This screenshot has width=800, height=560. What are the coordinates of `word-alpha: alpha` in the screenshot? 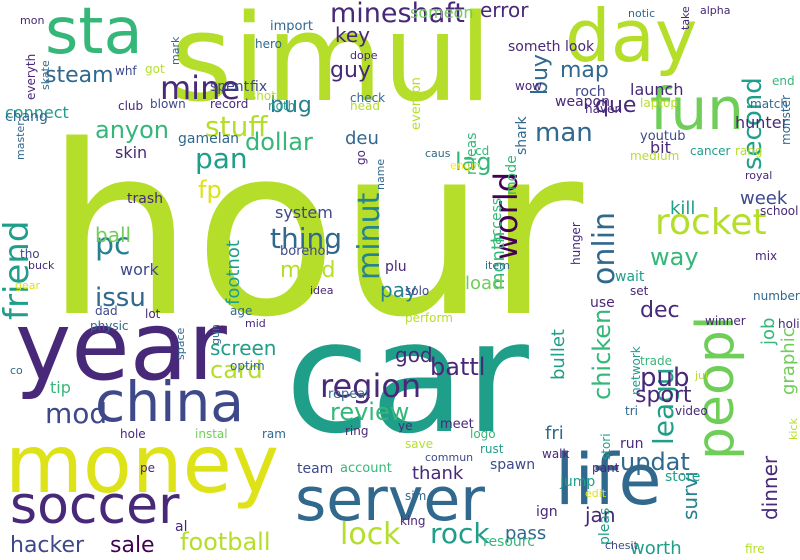 It's located at (715, 10).